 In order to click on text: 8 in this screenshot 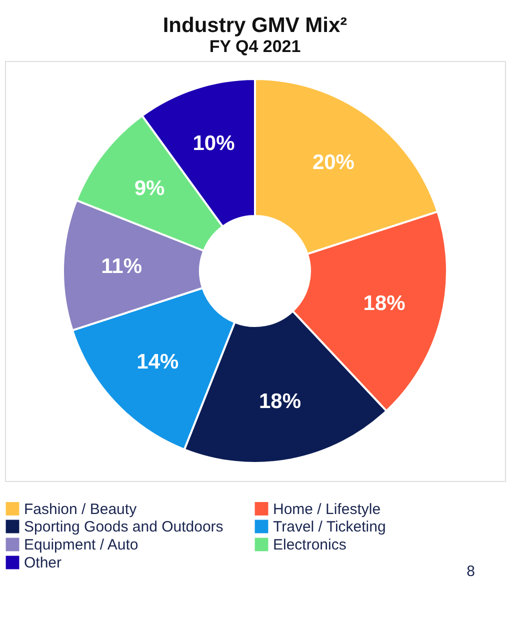, I will do `click(470, 571)`.